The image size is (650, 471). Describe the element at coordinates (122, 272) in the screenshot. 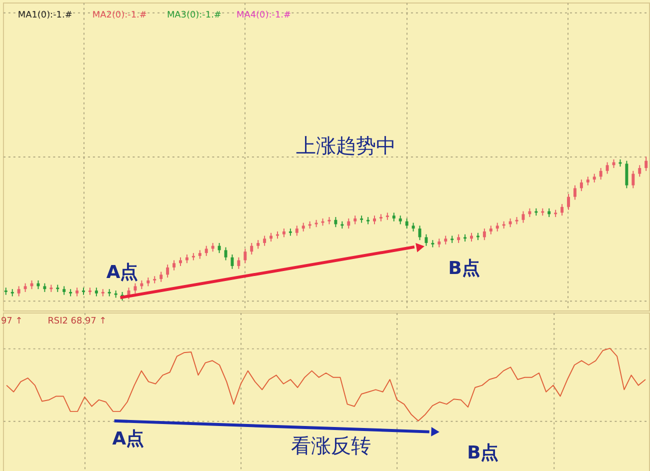

I see `annotation: A点` at that location.